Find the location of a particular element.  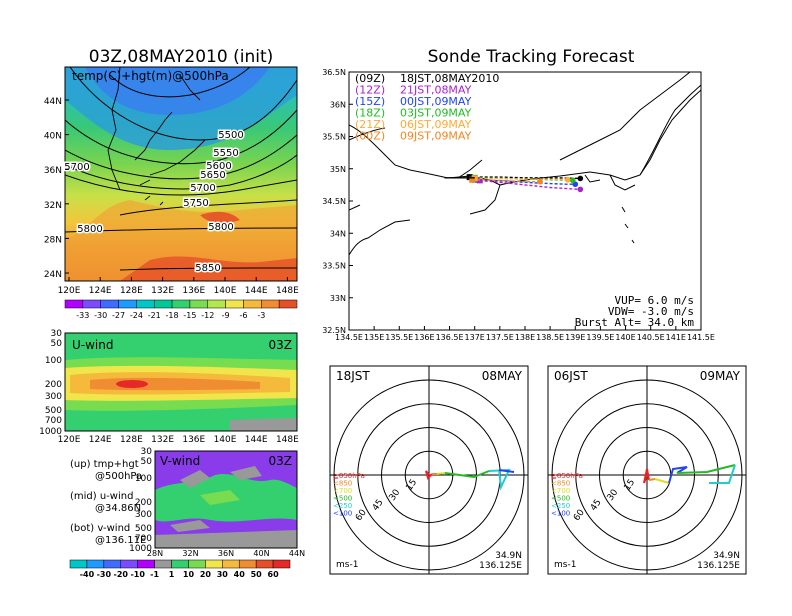

v-wind-time: 03Z is located at coordinates (281, 461).